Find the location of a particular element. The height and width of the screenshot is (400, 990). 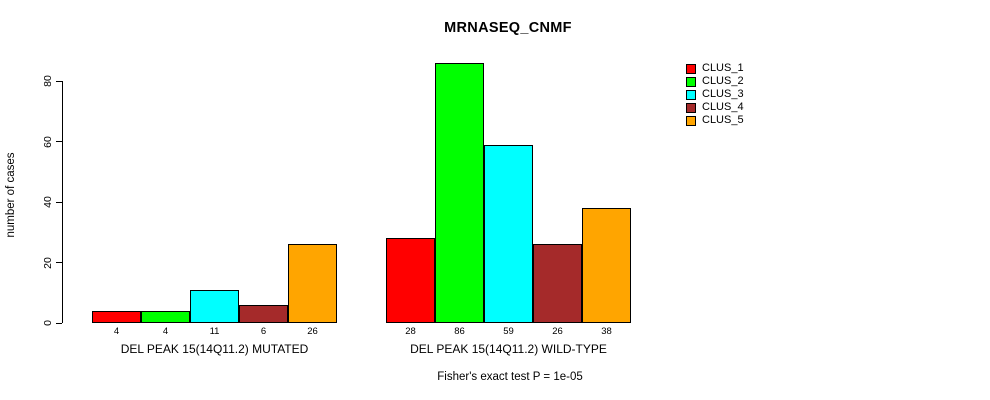

y-axis-tick-label-text: 80 is located at coordinates (48, 81).